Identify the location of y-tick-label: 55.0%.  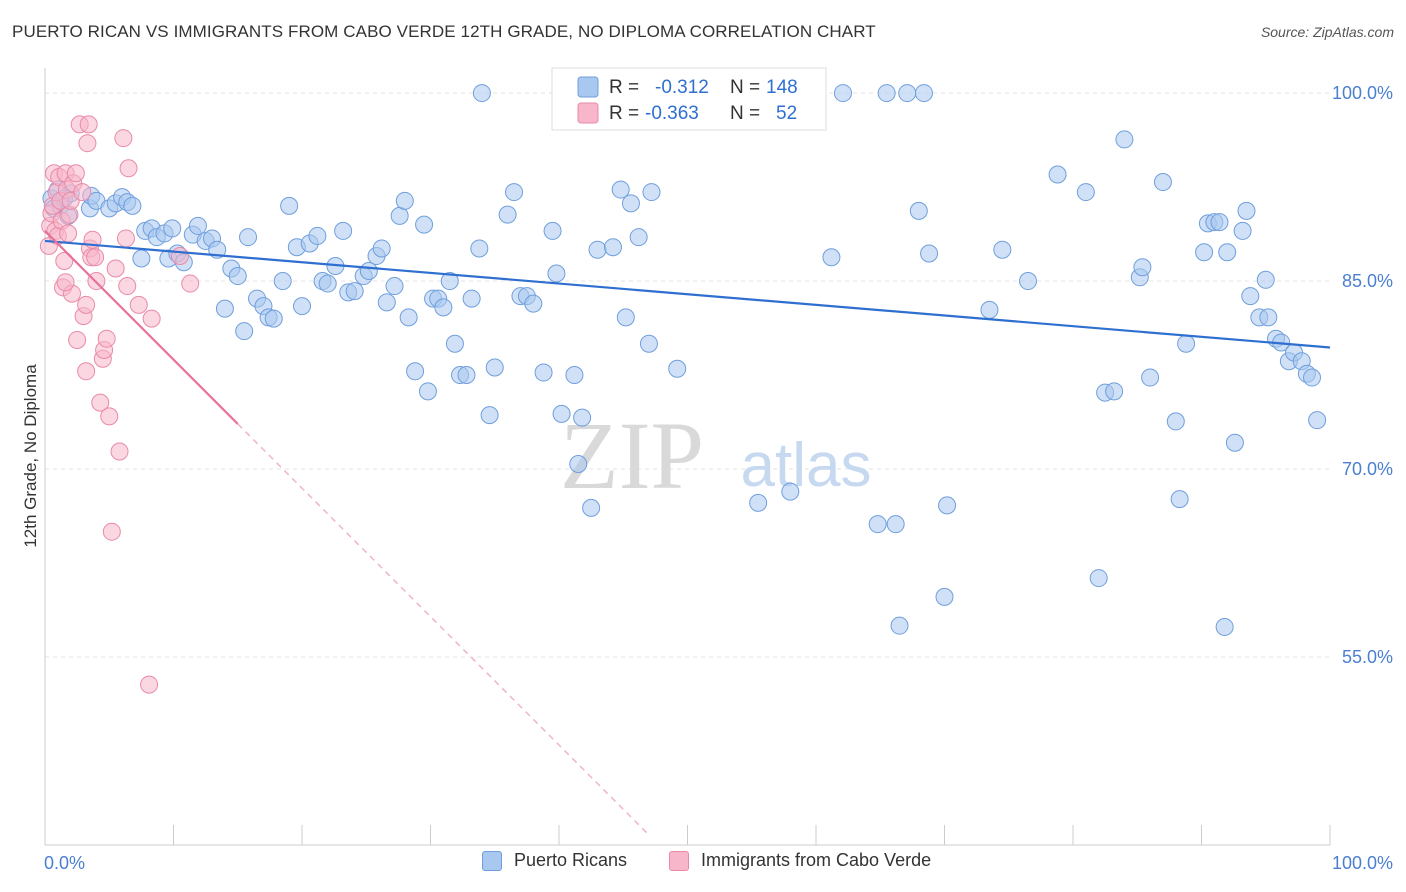
(1367, 657).